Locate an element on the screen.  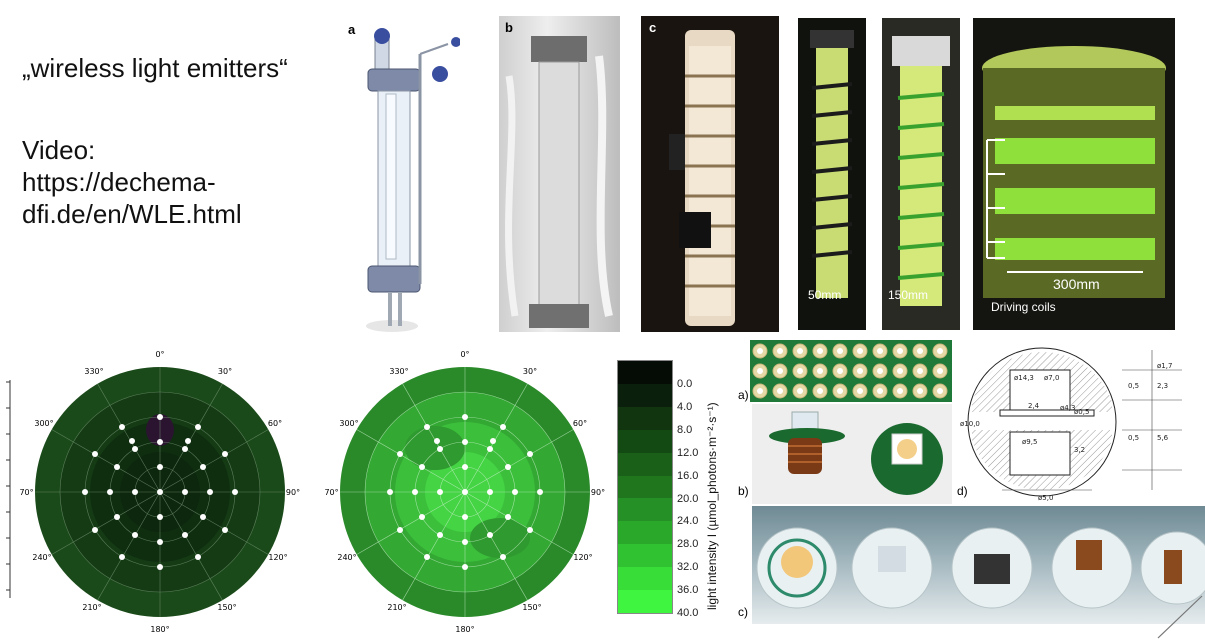
colorbar-tick-label: 24.0 is located at coordinates (688, 521).